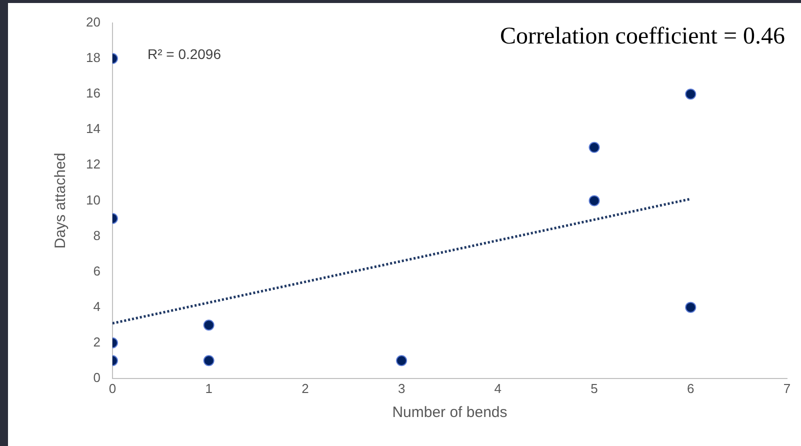  Describe the element at coordinates (93, 164) in the screenshot. I see `y-tick-label: 12` at that location.